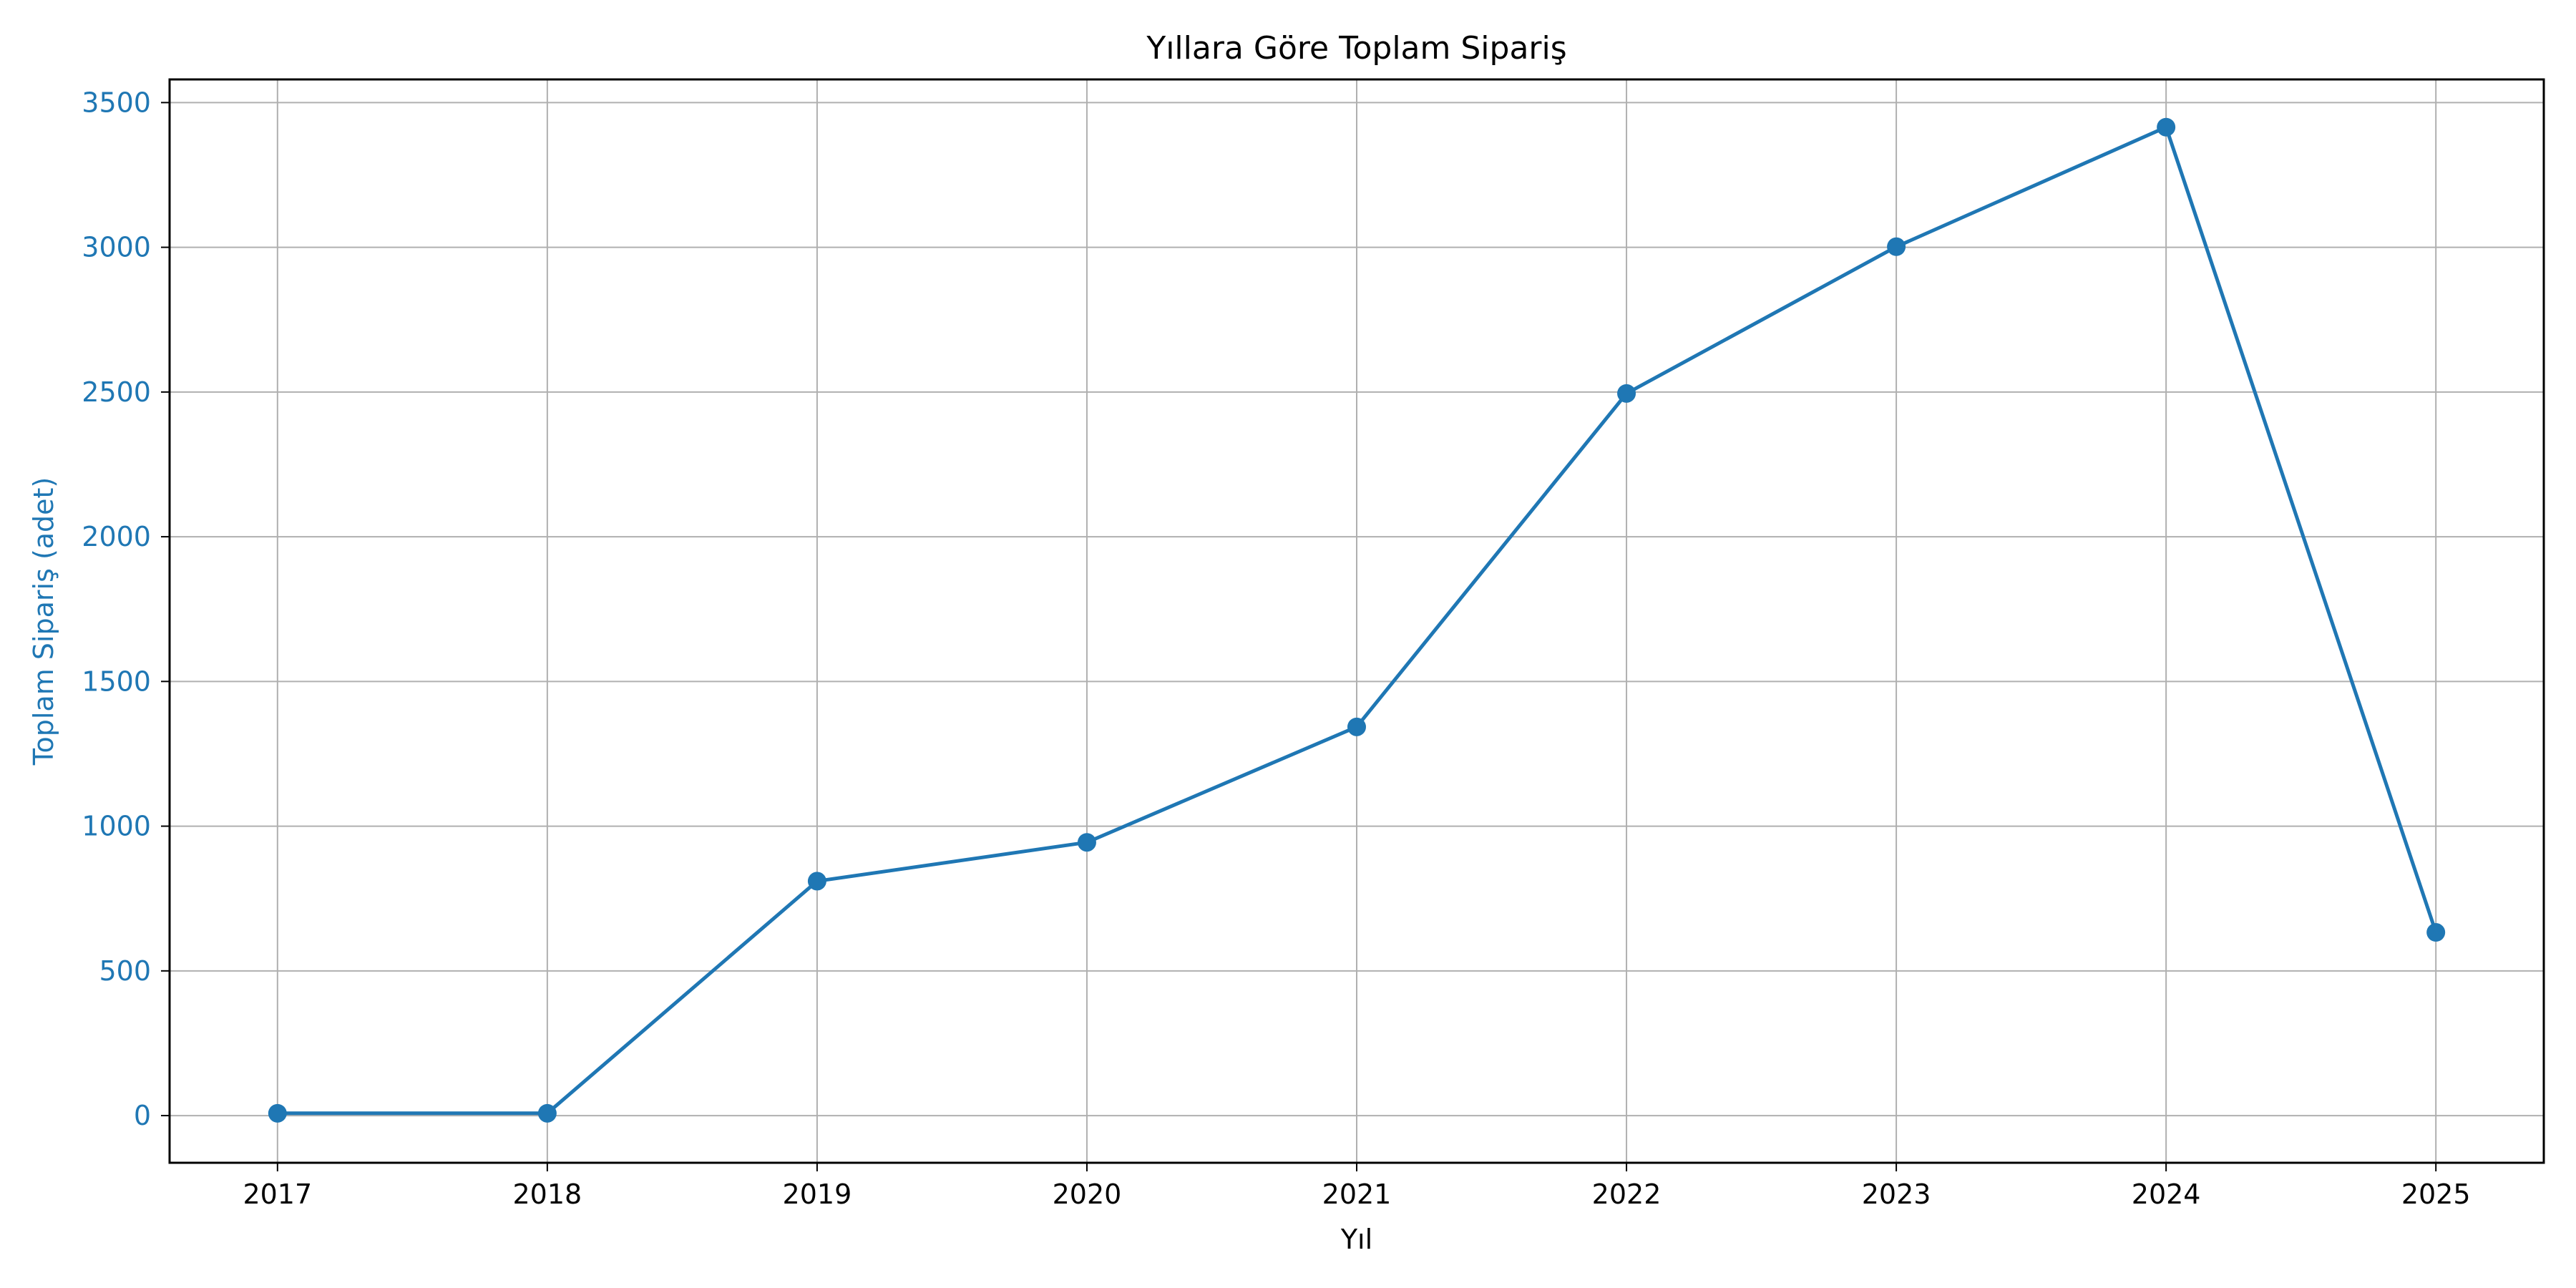 This screenshot has height=1288, width=2576. I want to click on y-tick-label: 2500, so click(116, 392).